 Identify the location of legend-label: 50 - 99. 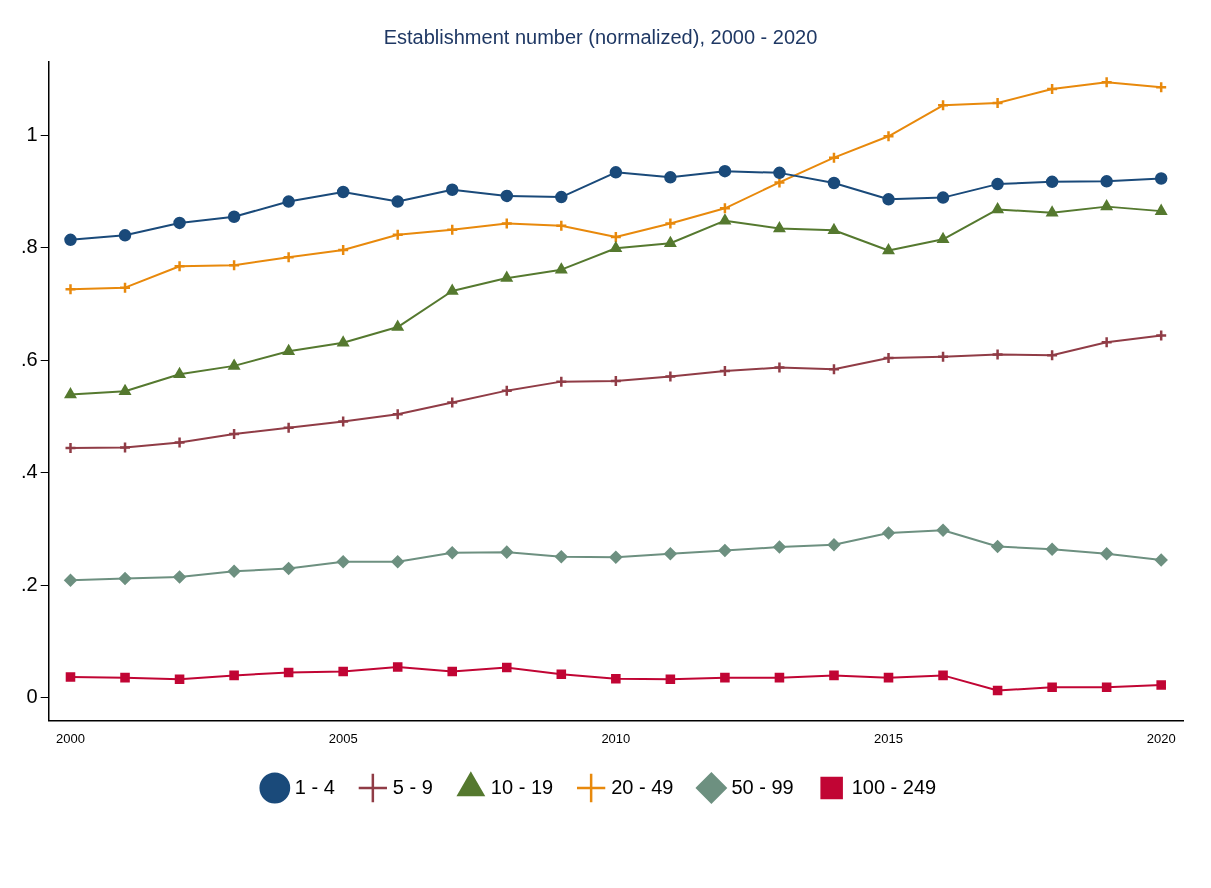
(762, 786).